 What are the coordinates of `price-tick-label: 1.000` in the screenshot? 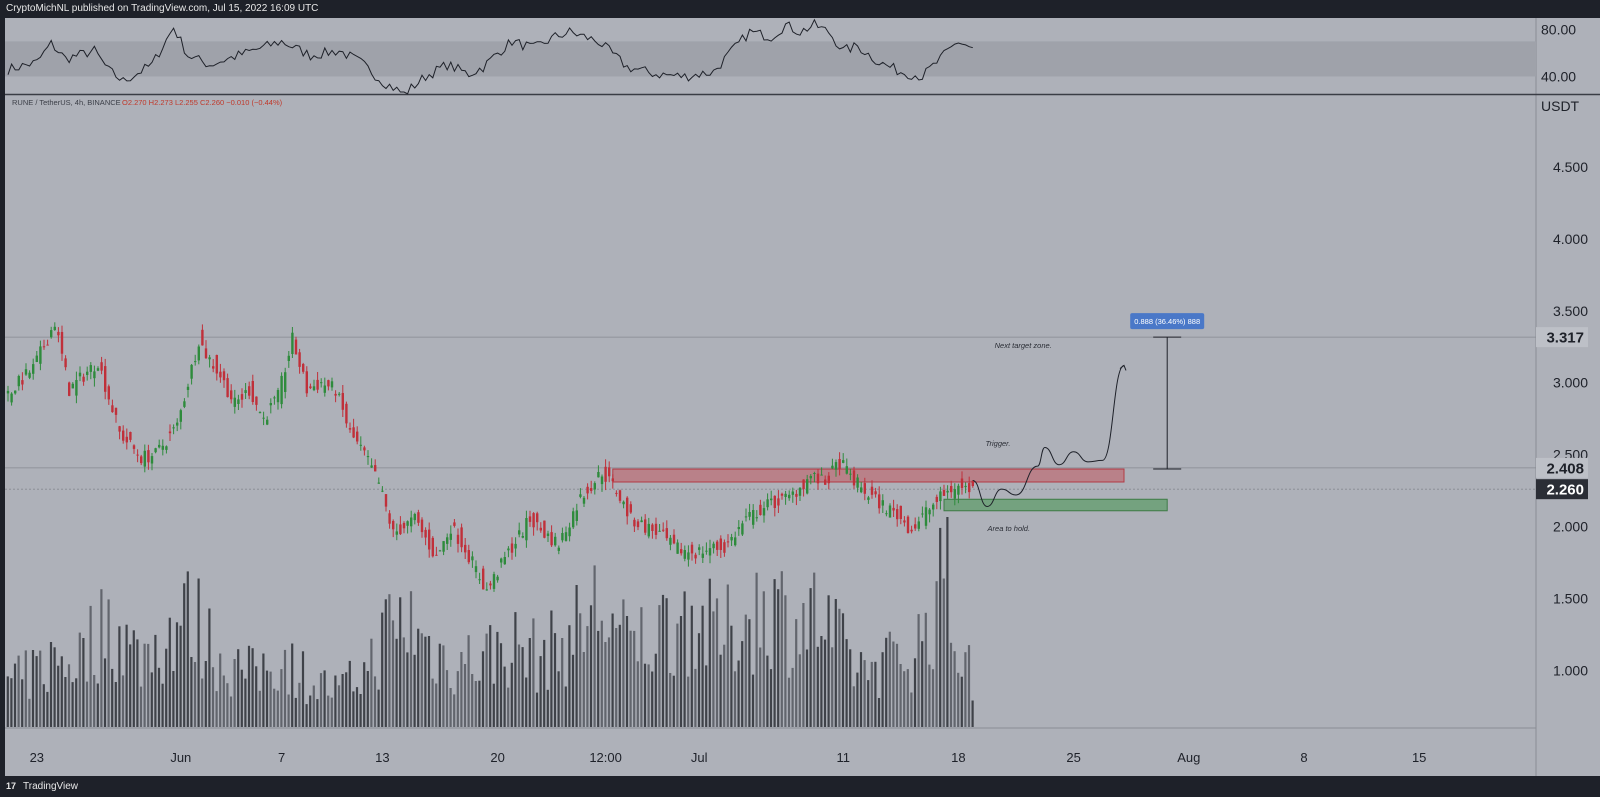 It's located at (1570, 670).